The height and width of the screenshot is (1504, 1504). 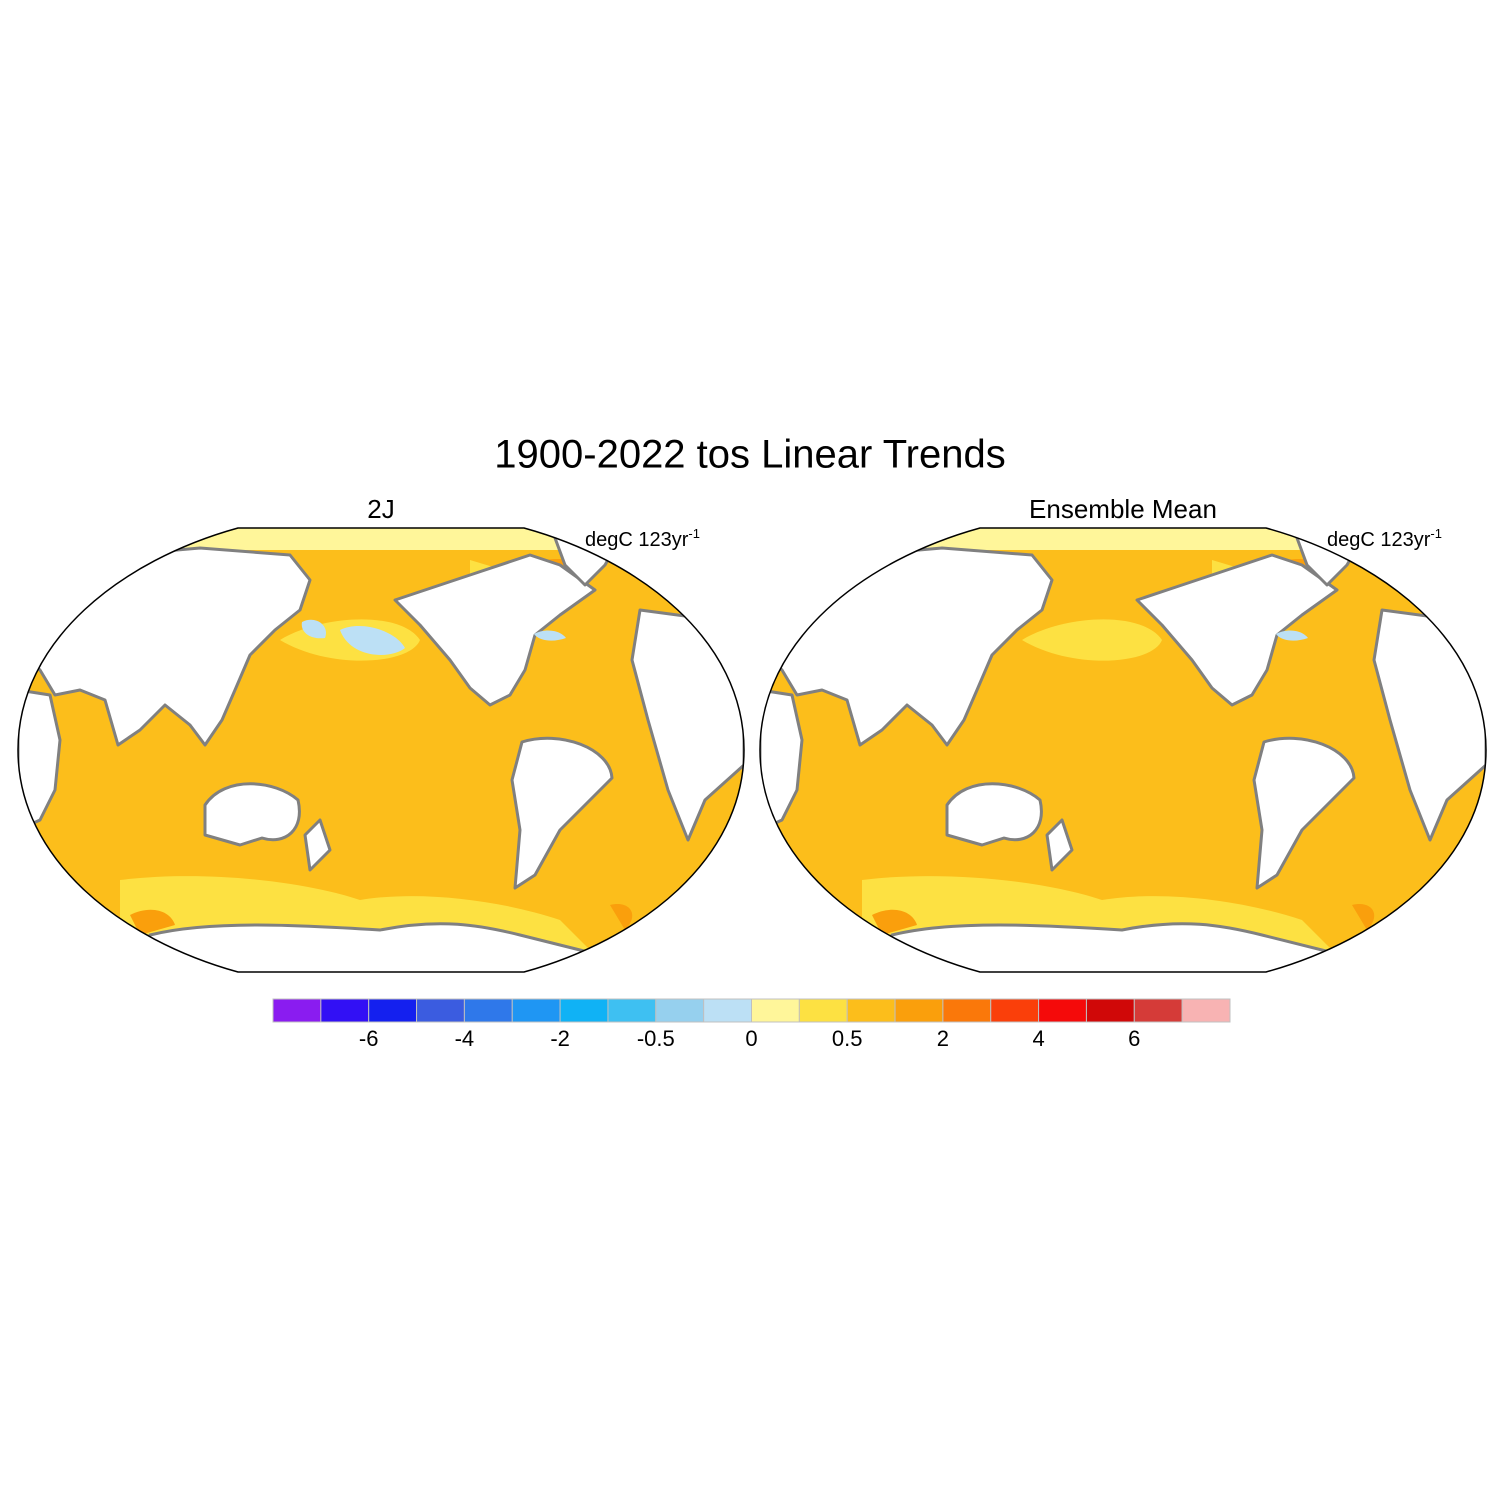 What do you see at coordinates (369, 1038) in the screenshot?
I see `colorbar-label: -6` at bounding box center [369, 1038].